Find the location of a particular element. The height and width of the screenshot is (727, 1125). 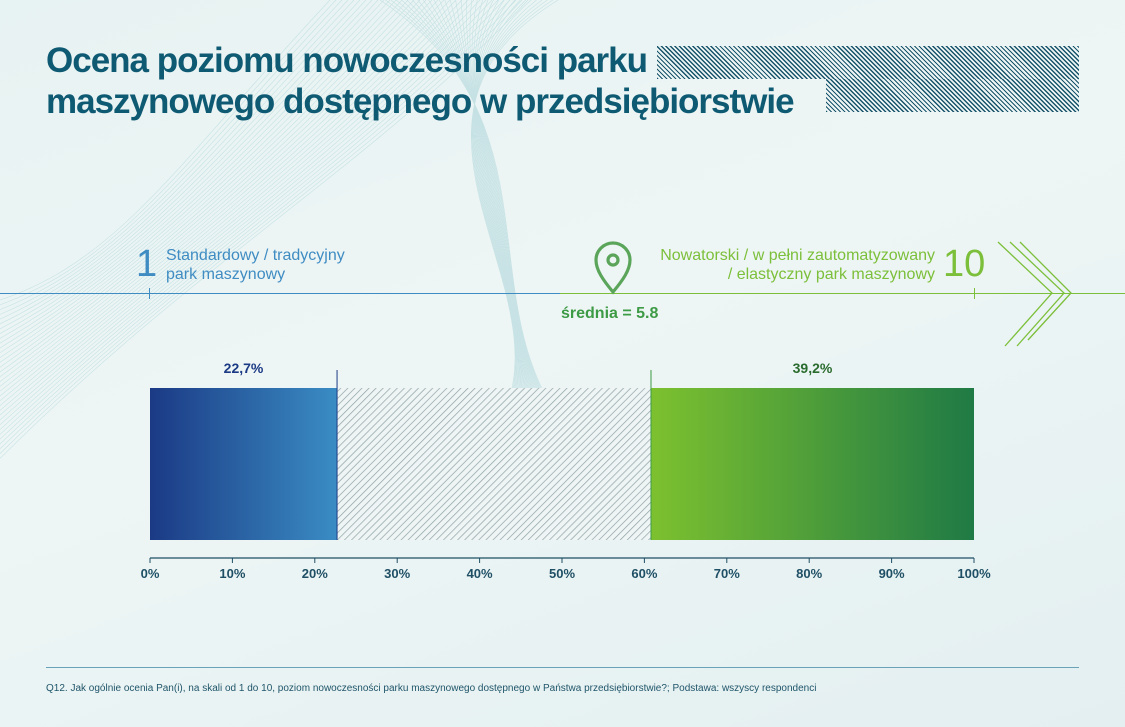

x-tick-label: 80% is located at coordinates (809, 573).